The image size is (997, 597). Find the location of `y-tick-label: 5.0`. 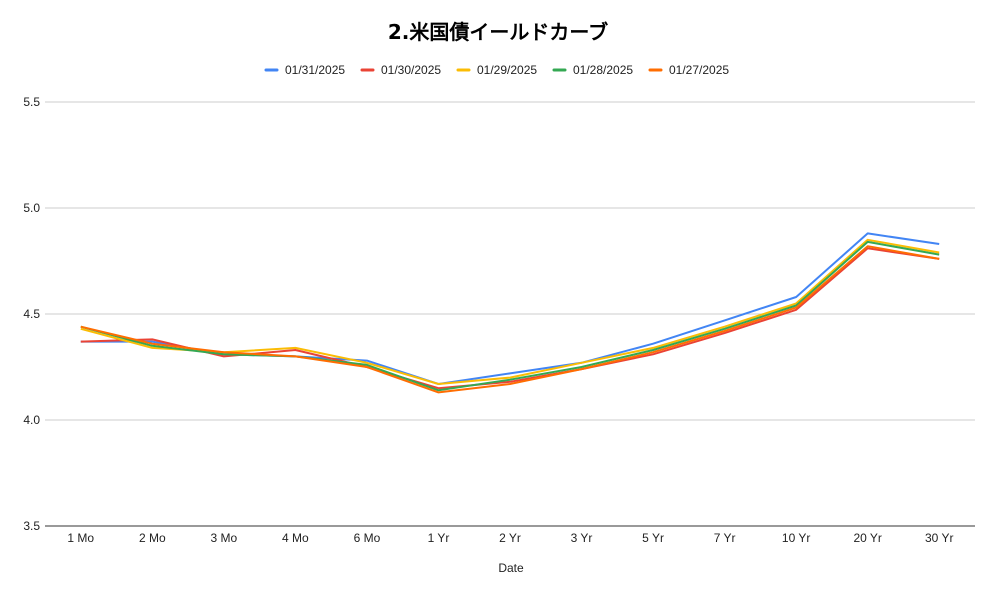

y-tick-label: 5.0 is located at coordinates (31, 208).